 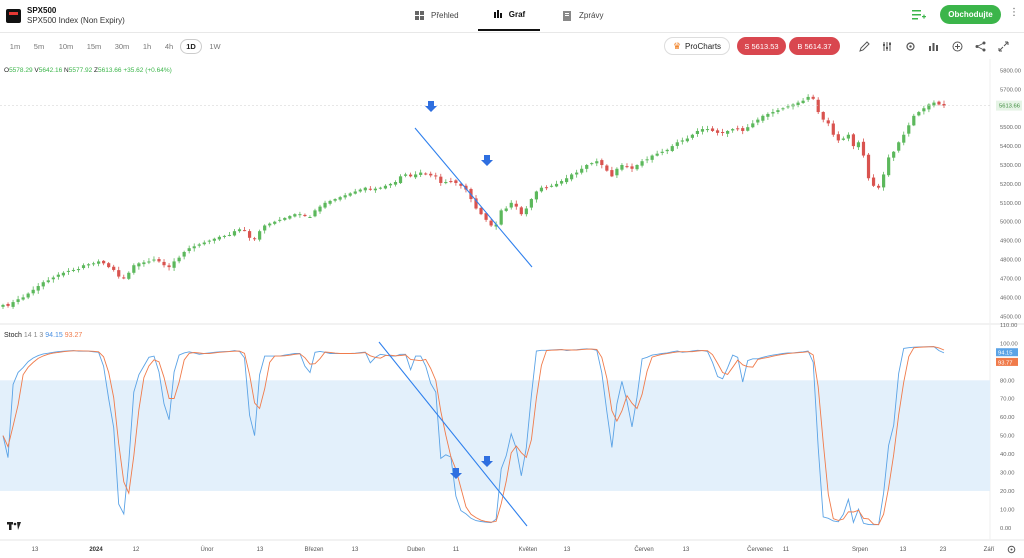 I want to click on tab-overview: Přehled, so click(x=437, y=15).